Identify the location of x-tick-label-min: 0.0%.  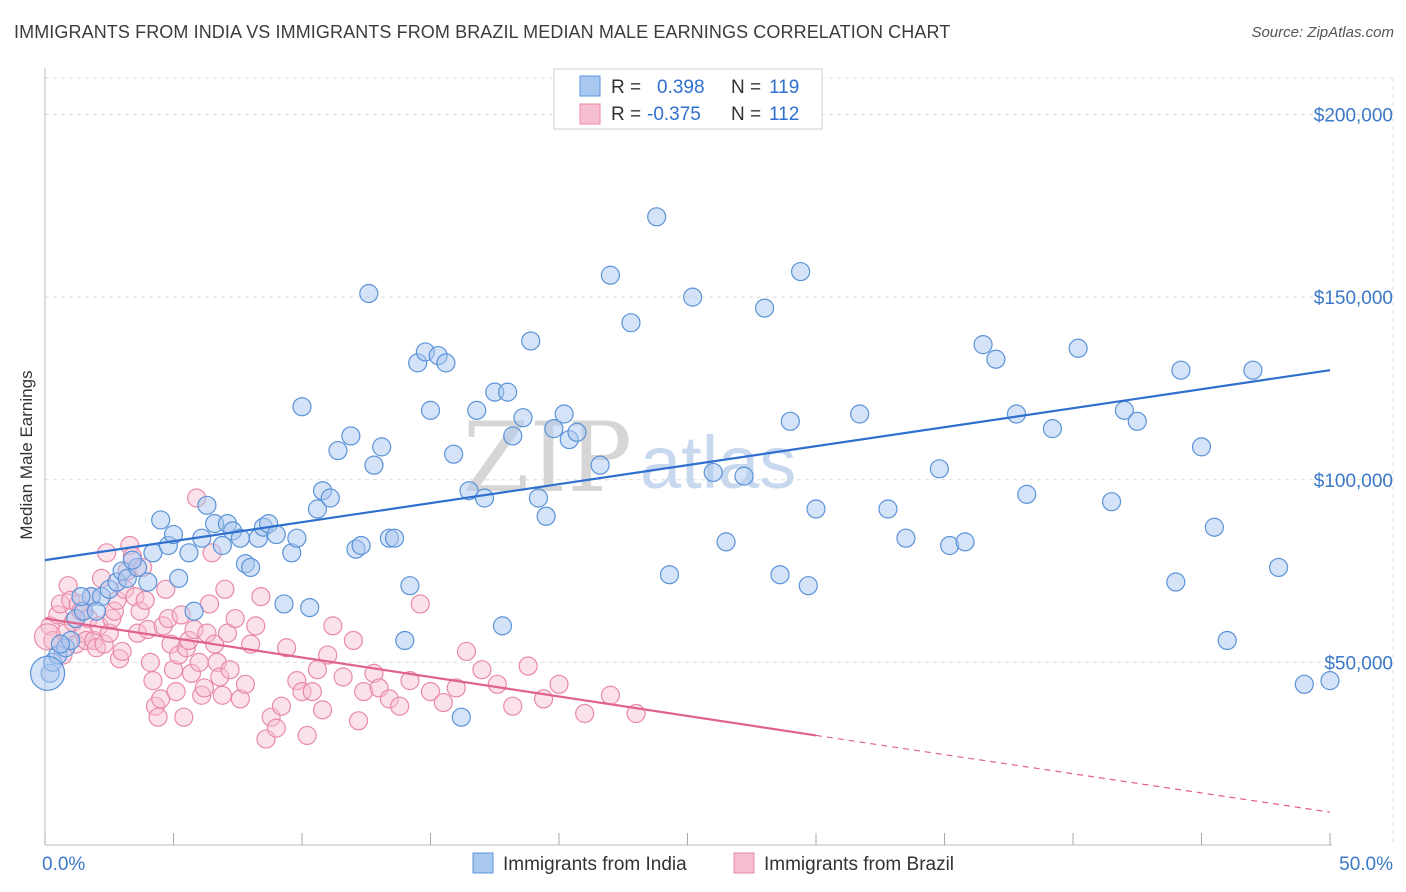
(63, 864).